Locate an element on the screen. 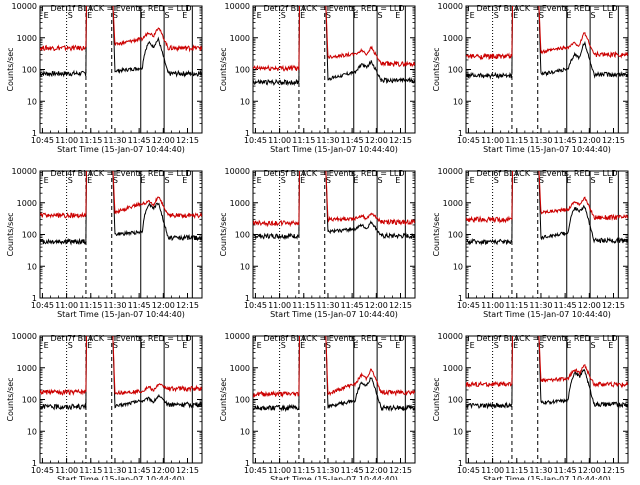 This screenshot has height=485, width=640. panel-title: Det 4f BLACK = Events, RED = LLD is located at coordinates (120, 173).